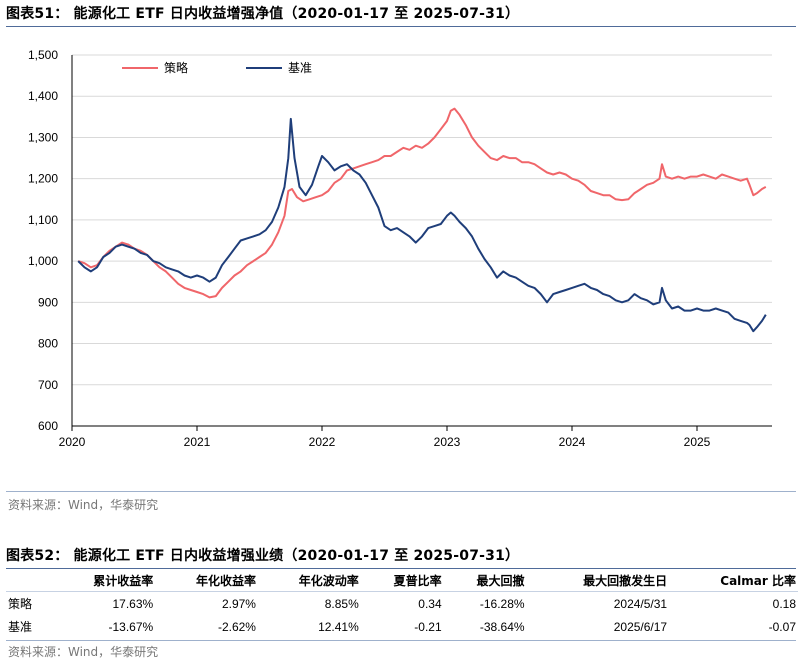 The height and width of the screenshot is (663, 802). I want to click on y-tick-label: 1,400, so click(43, 96).